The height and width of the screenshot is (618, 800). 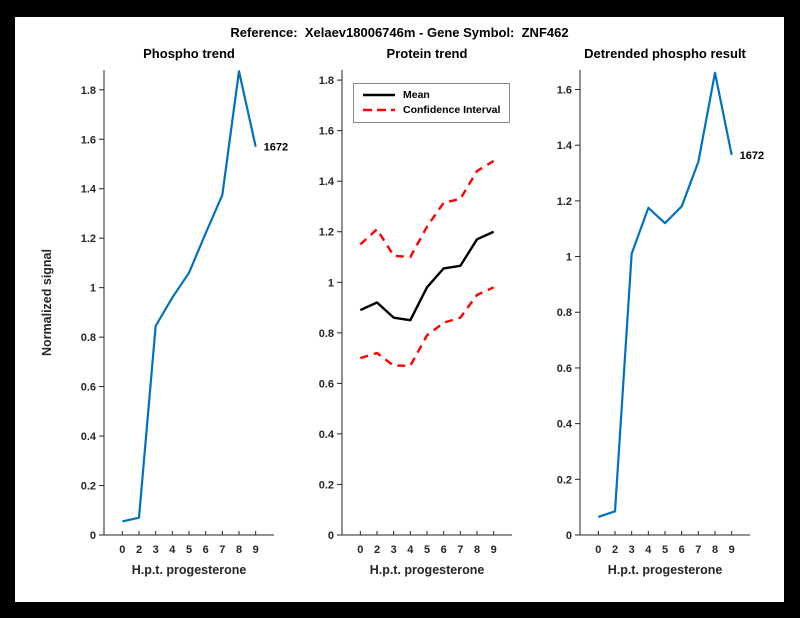 I want to click on subplot-title: Detrended phospho result, so click(x=665, y=53).